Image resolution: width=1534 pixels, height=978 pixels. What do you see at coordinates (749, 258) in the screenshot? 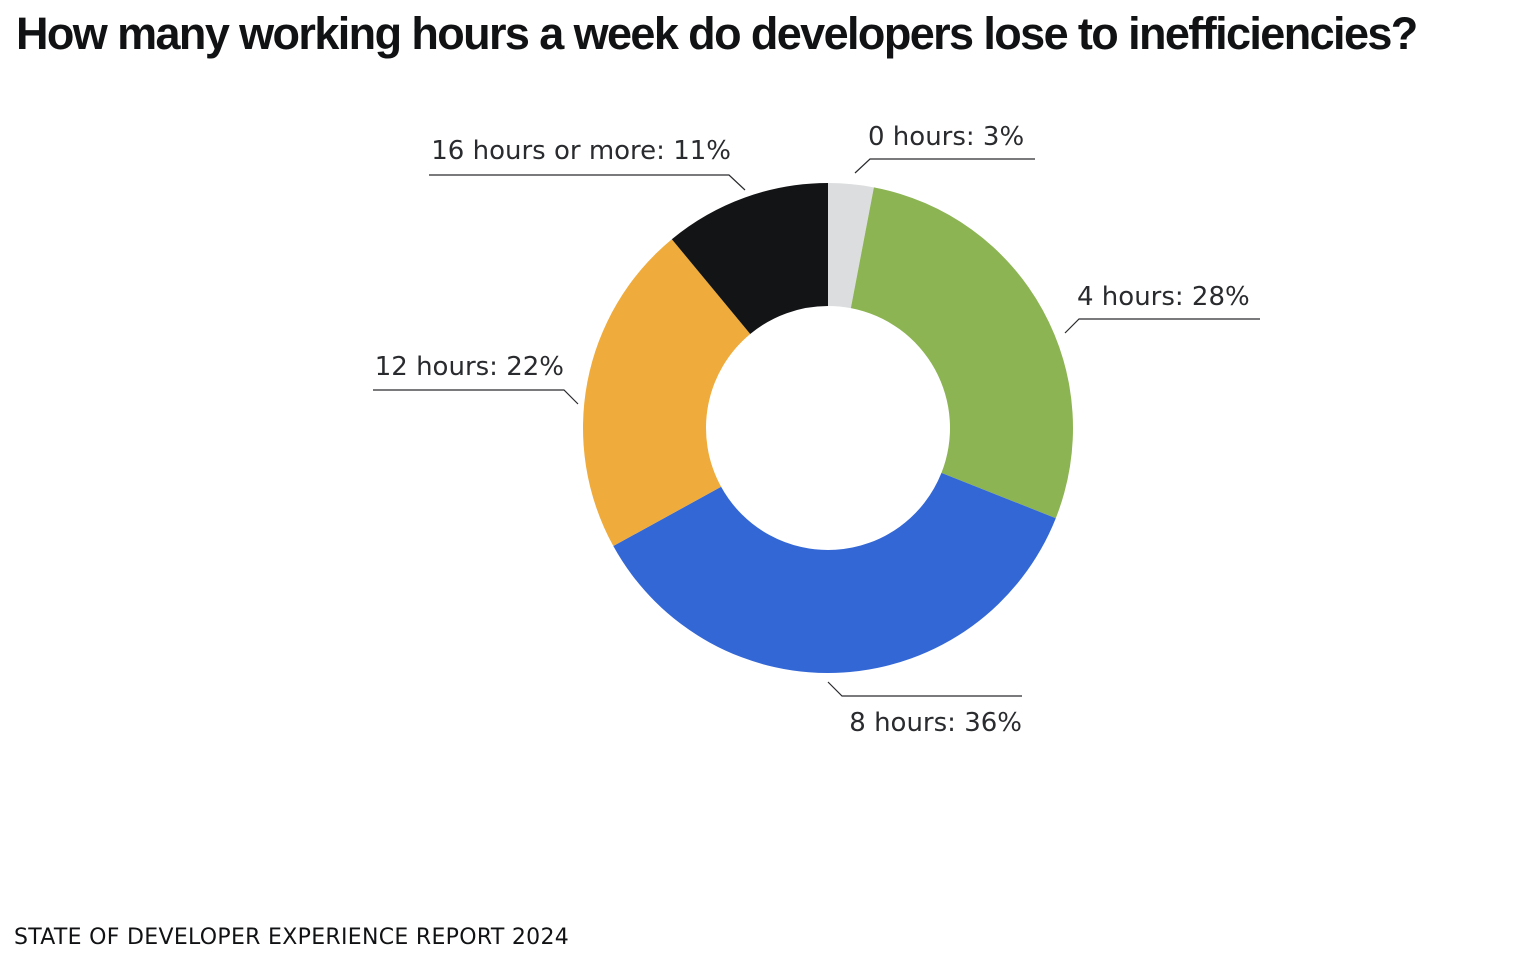
I see `slice-16-hours-or-more` at bounding box center [749, 258].